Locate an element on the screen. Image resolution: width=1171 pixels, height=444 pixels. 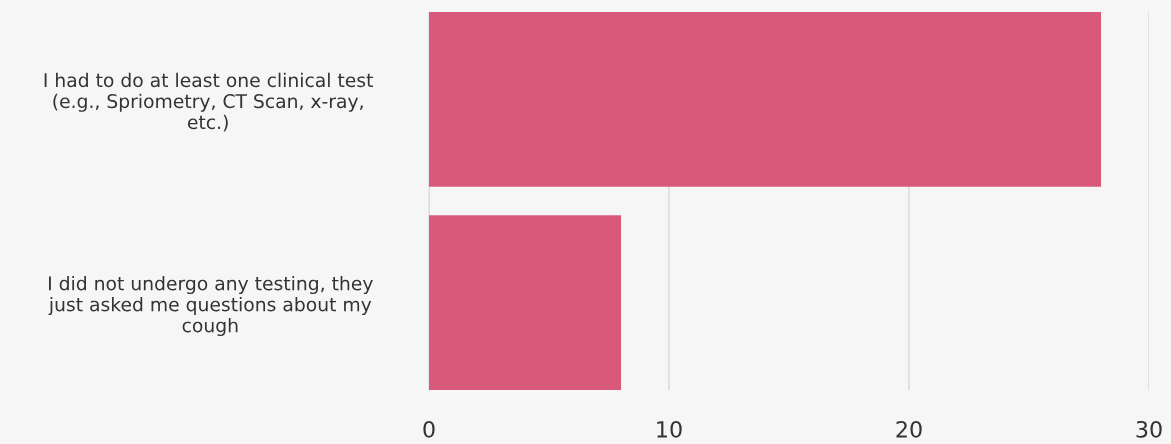
x-tick-label: 30 is located at coordinates (1149, 429).